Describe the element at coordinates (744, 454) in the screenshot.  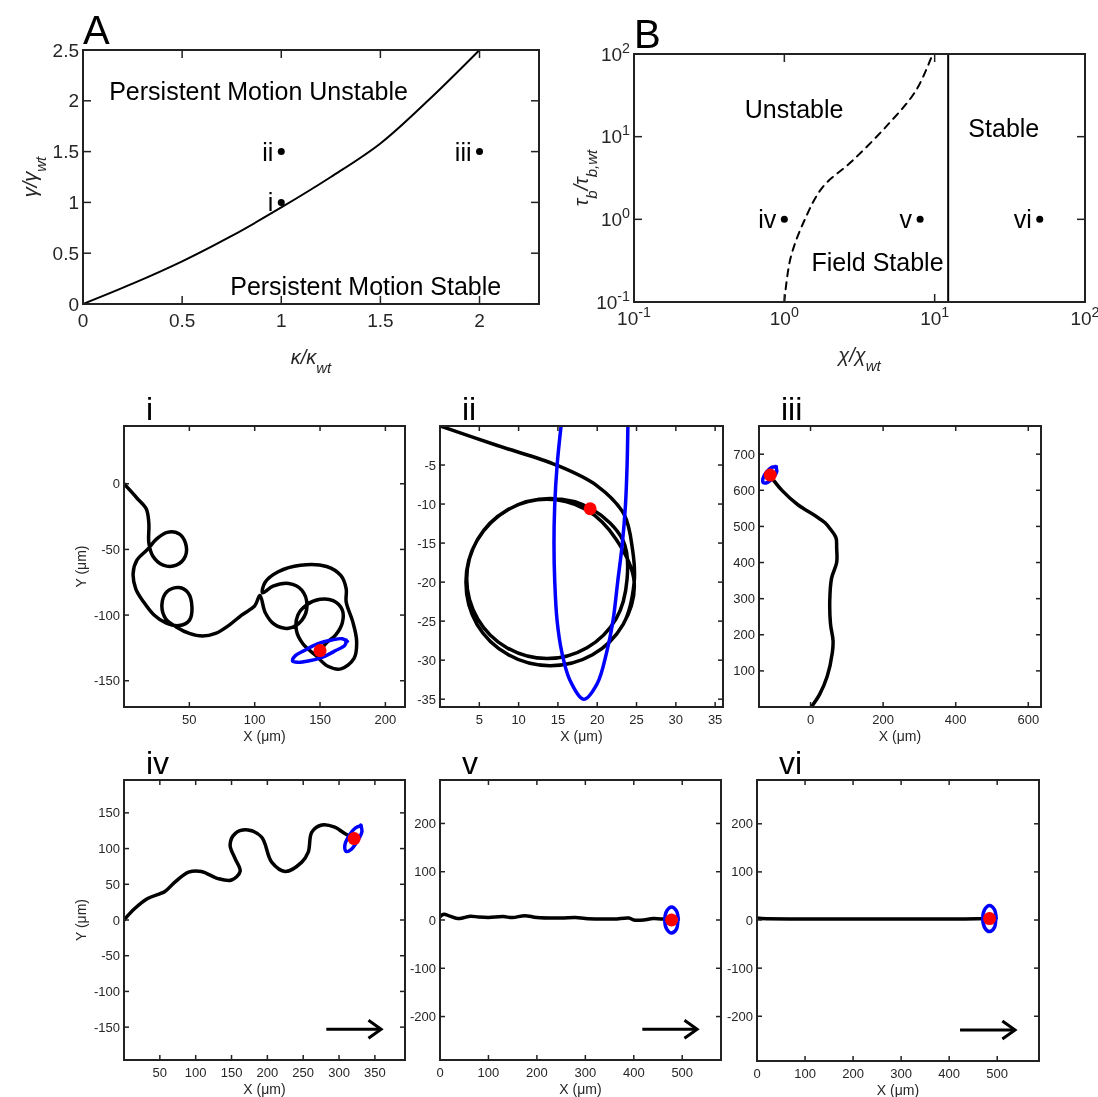
I see `y-tick-label: 700` at that location.